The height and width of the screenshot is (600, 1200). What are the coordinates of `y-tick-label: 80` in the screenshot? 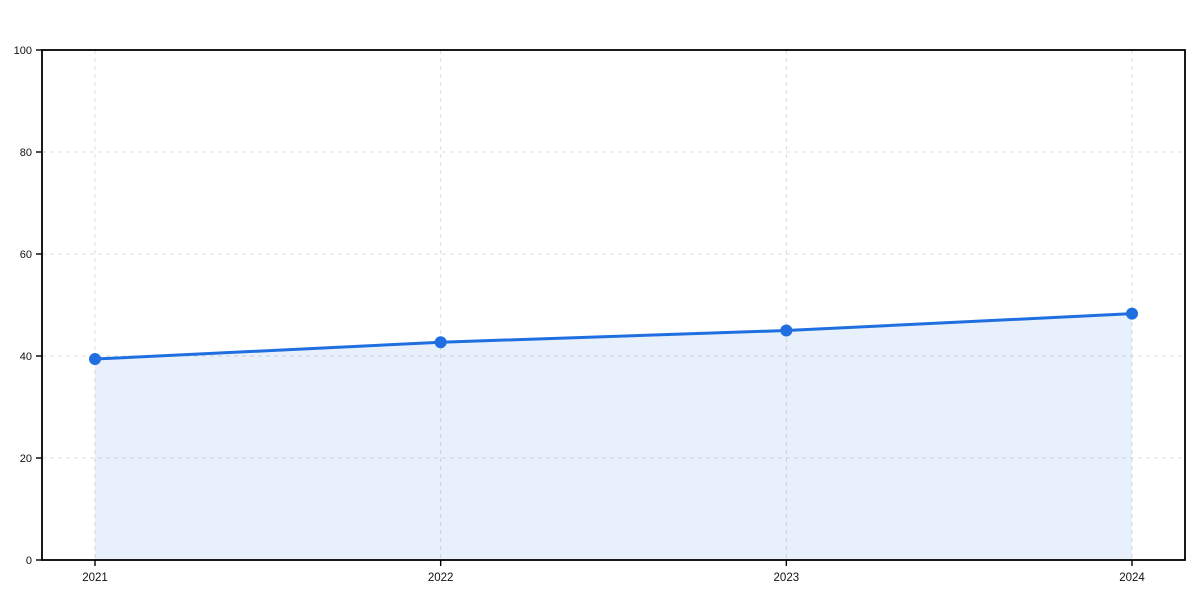 It's located at (26, 153).